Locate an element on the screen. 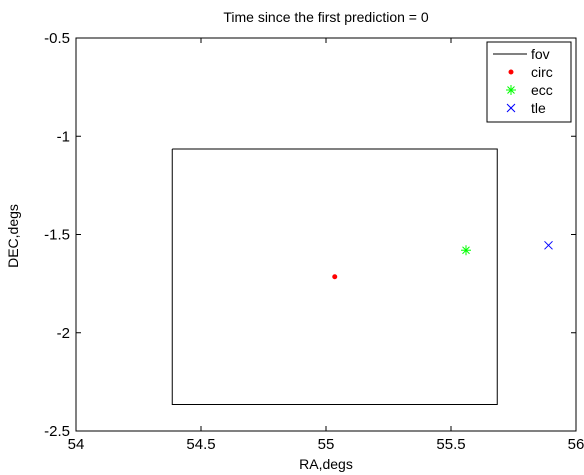 Image resolution: width=584 pixels, height=475 pixels. legend-marker-tle is located at coordinates (511, 108).